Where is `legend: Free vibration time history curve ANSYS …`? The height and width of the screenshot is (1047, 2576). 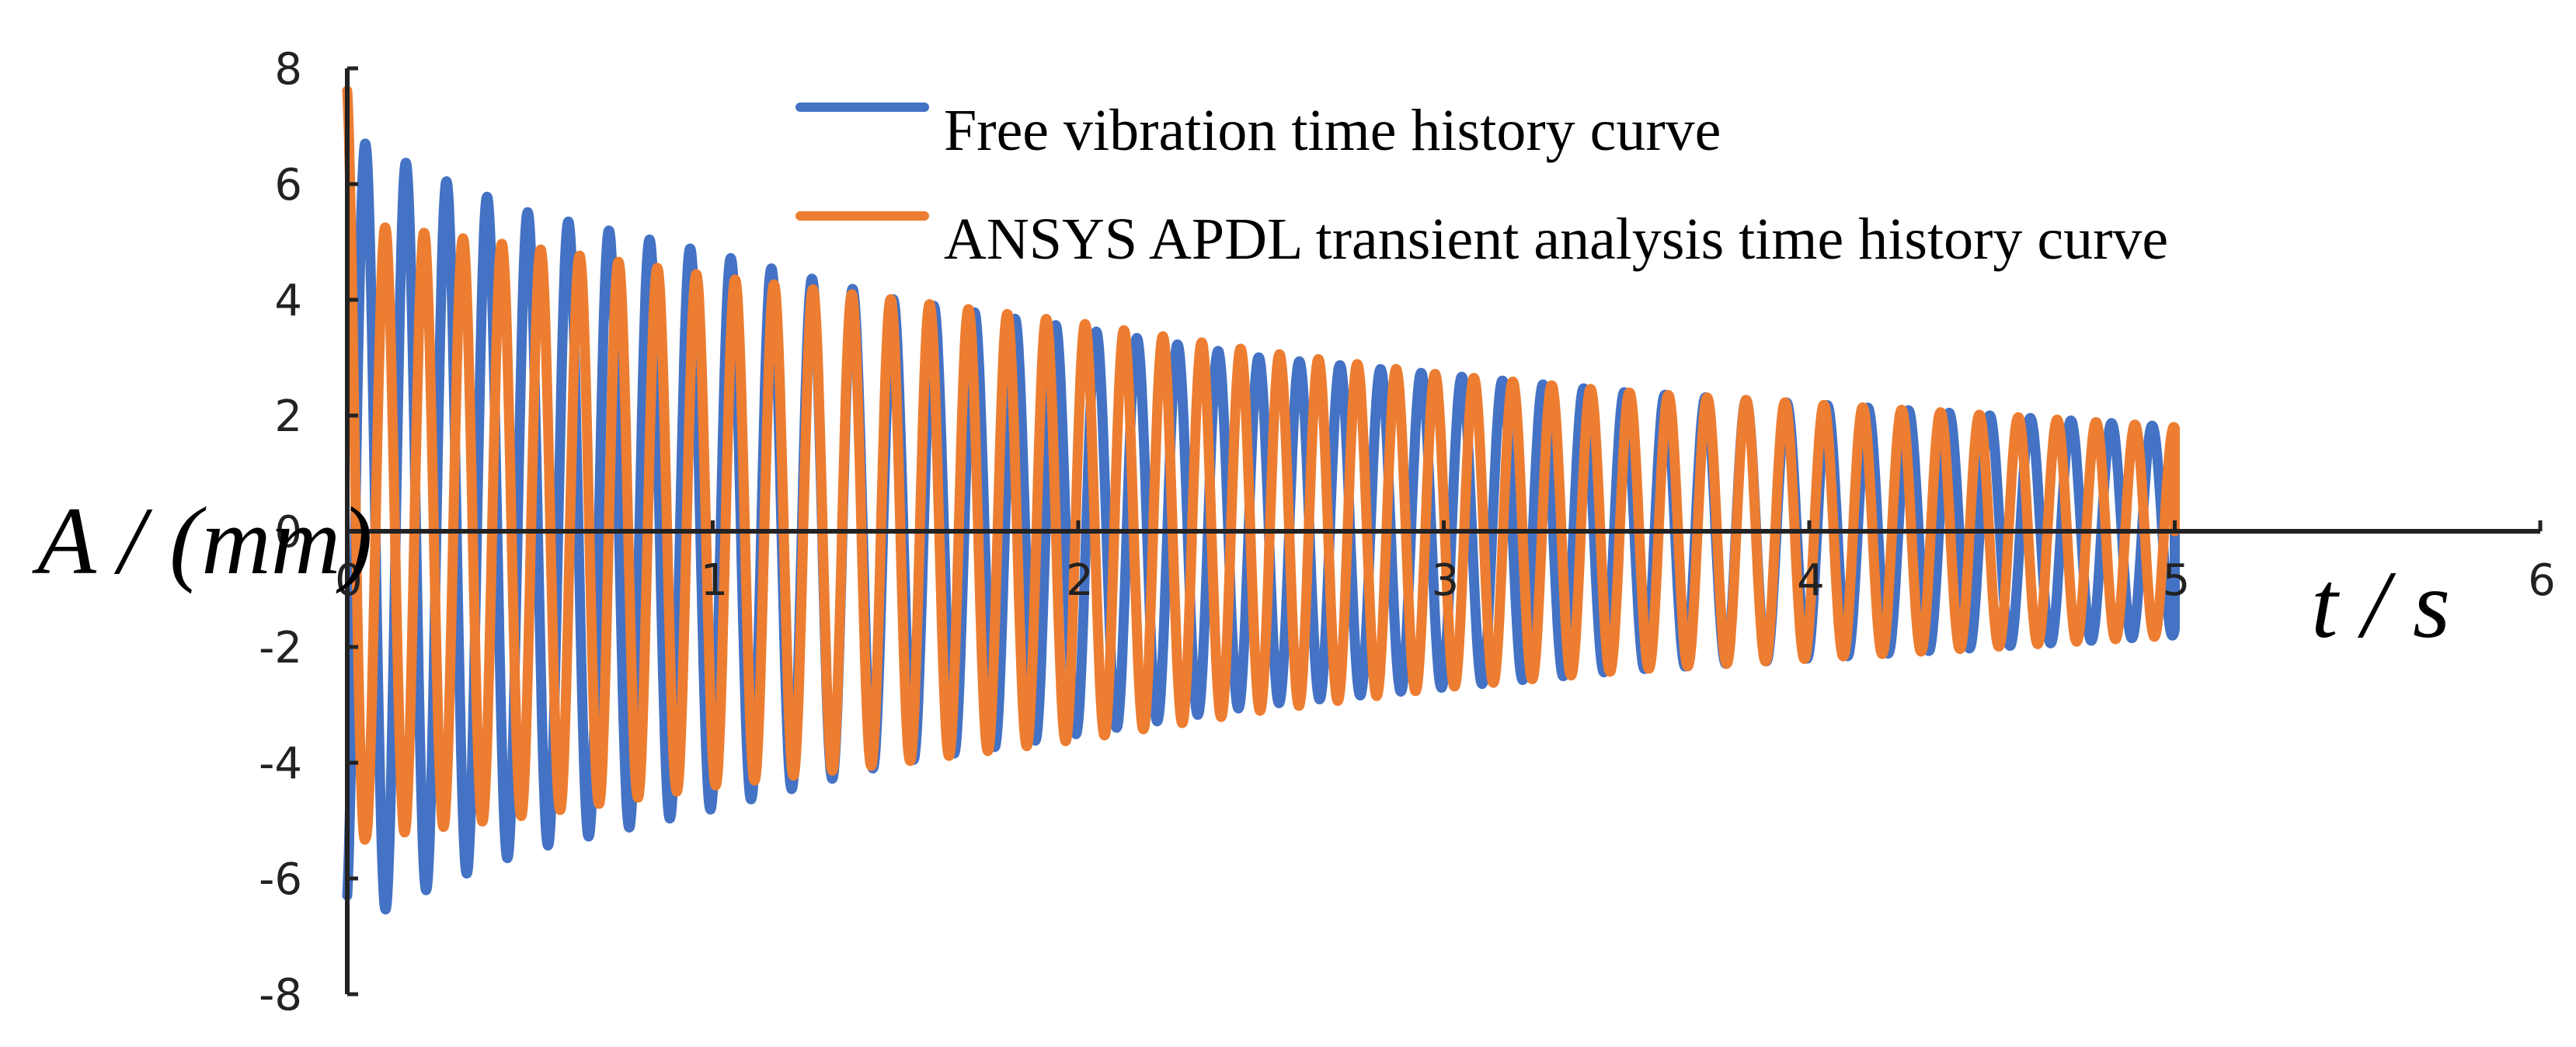 legend: Free vibration time history curve ANSYS … is located at coordinates (1482, 185).